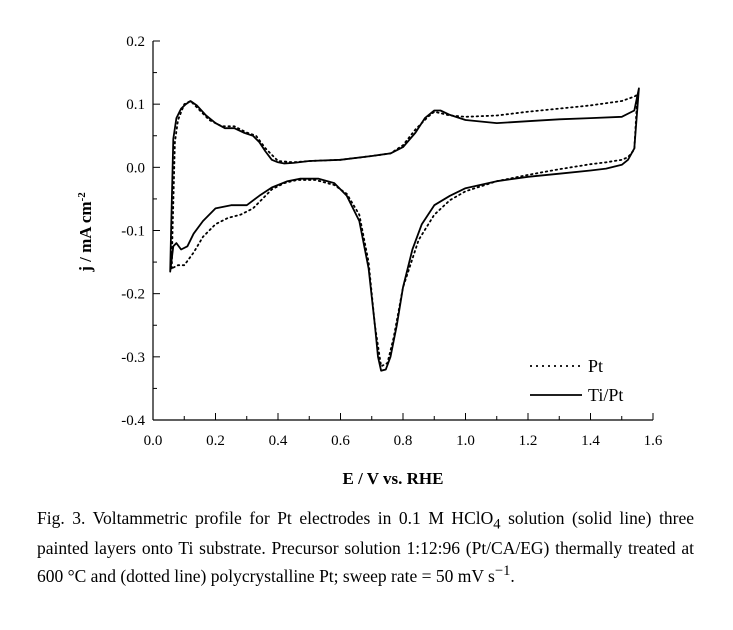  What do you see at coordinates (590, 441) in the screenshot?
I see `x-tick-label: 1.4` at bounding box center [590, 441].